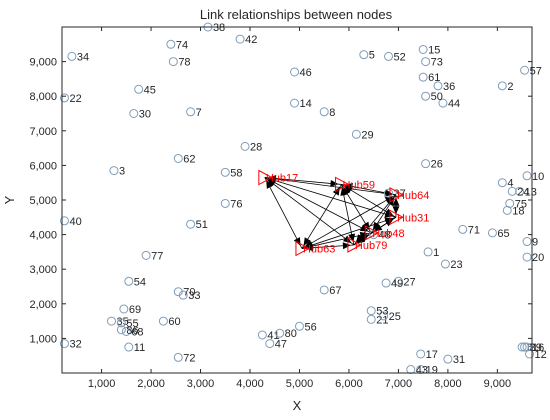 This screenshot has height=420, width=550. Describe the element at coordinates (306, 73) in the screenshot. I see `node-label: 46` at that location.